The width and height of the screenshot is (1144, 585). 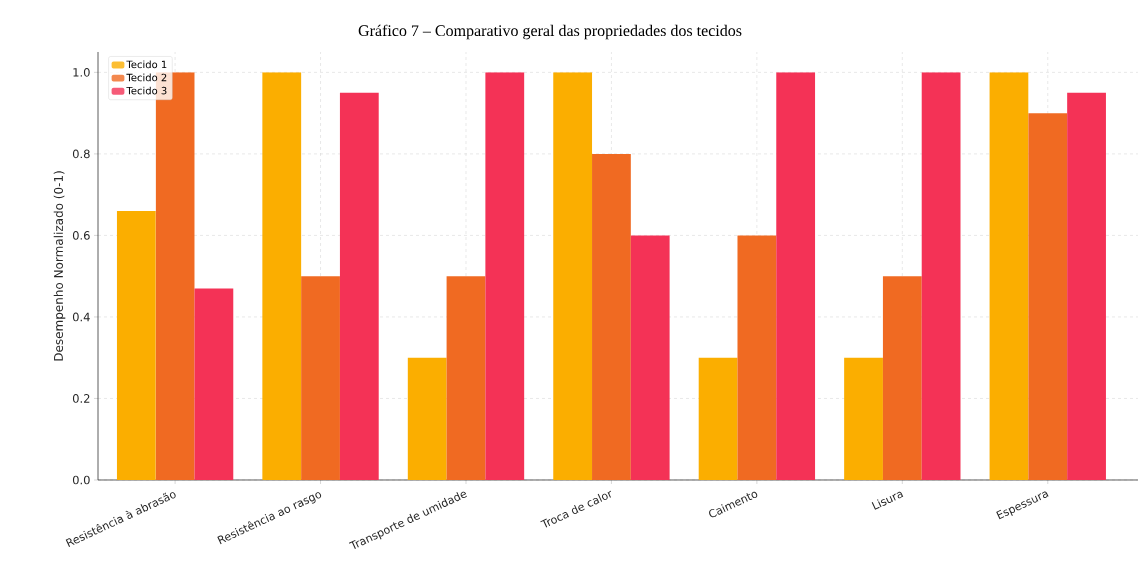 What do you see at coordinates (81, 317) in the screenshot?
I see `y-tick-label: 0.4` at bounding box center [81, 317].